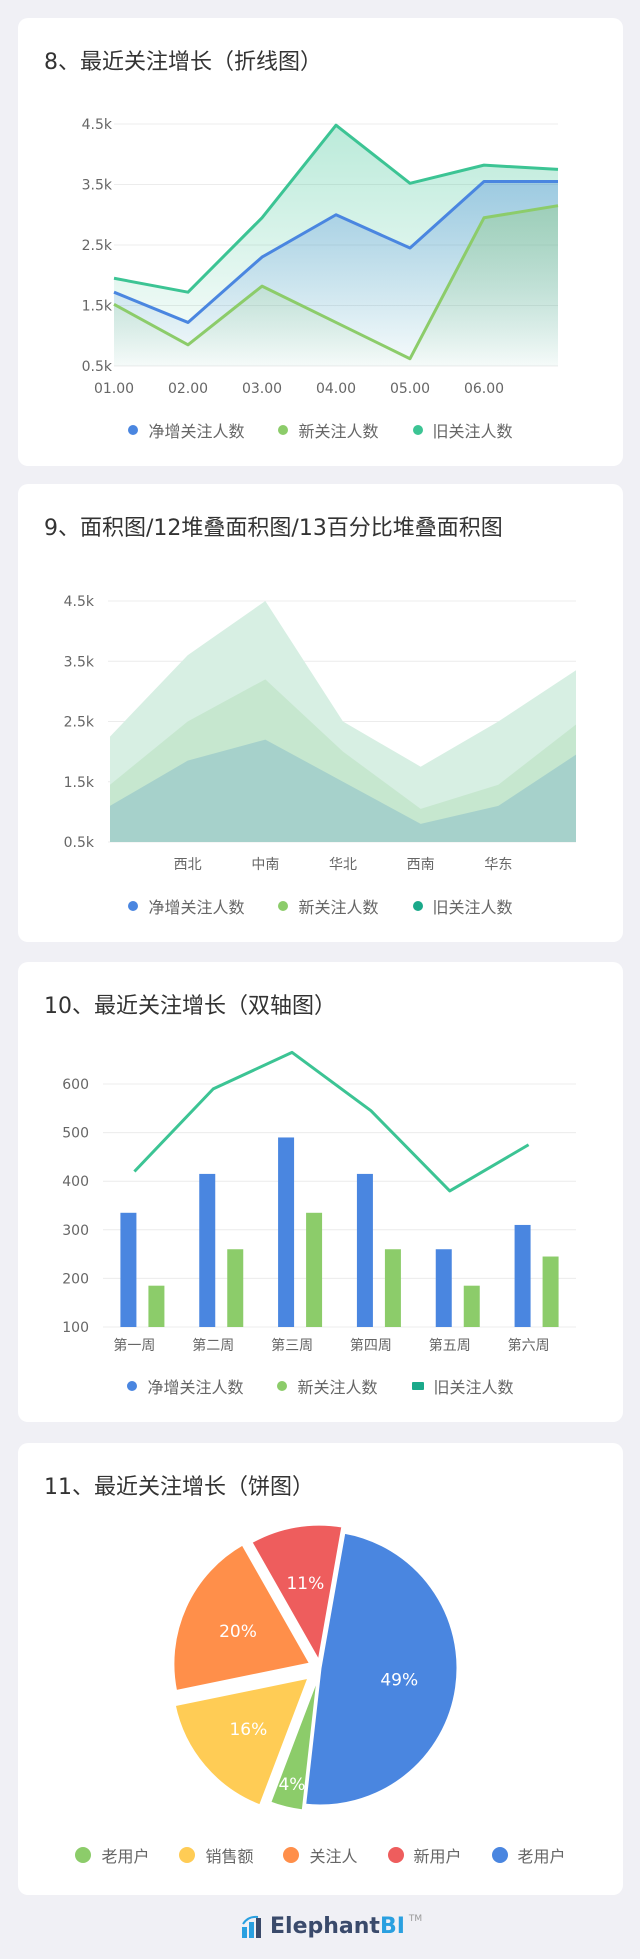  I want to click on legend-item: 销售额, so click(216, 1855).